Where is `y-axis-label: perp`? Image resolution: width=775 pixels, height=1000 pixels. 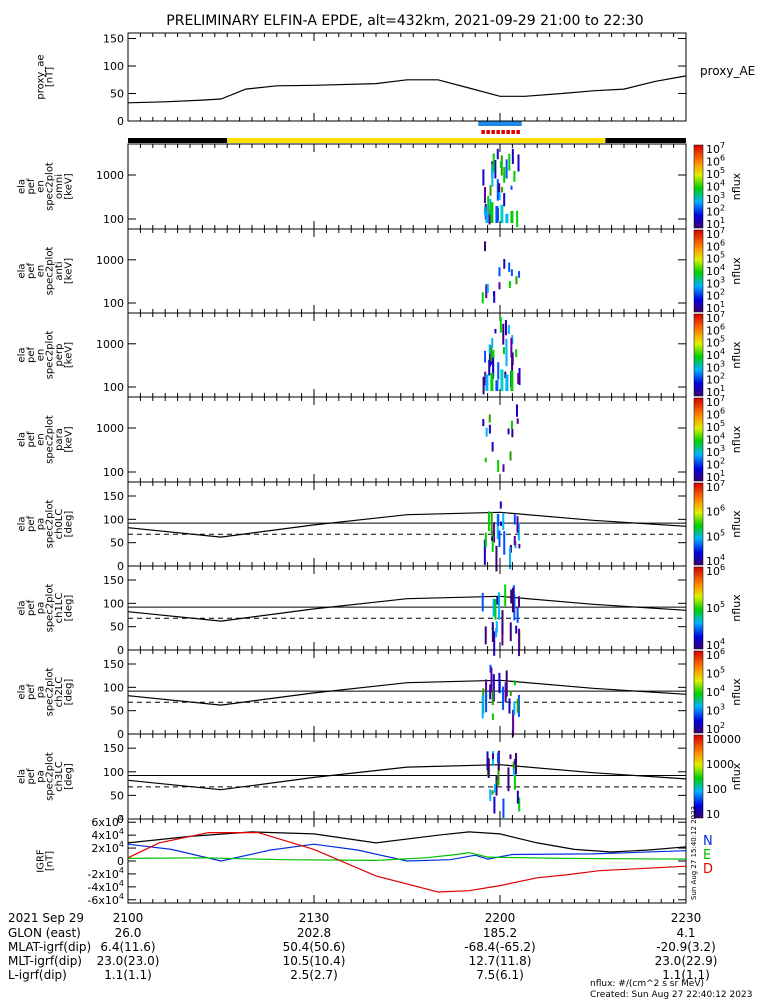
y-axis-label: perp is located at coordinates (59, 355).